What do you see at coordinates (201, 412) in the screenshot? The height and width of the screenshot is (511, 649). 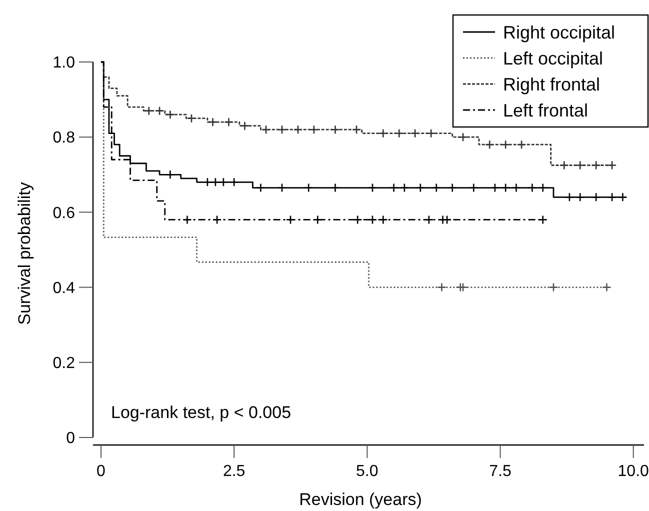 I see `annotation: Log-rank test, p < 0.005` at bounding box center [201, 412].